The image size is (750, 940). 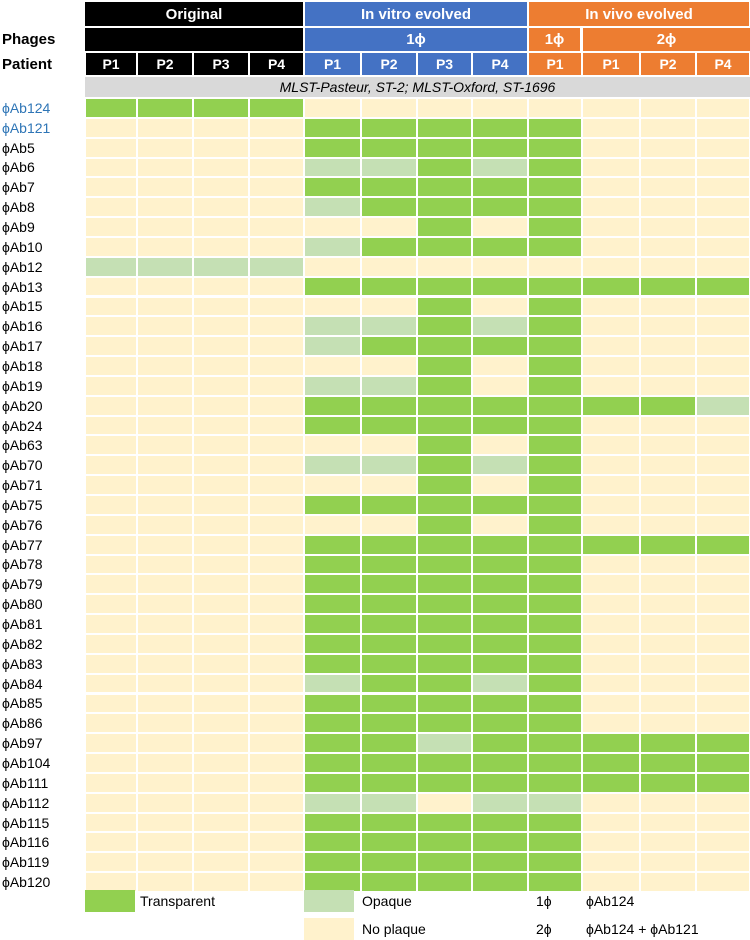 What do you see at coordinates (22, 504) in the screenshot?
I see `row-label-20: ϕAb75` at bounding box center [22, 504].